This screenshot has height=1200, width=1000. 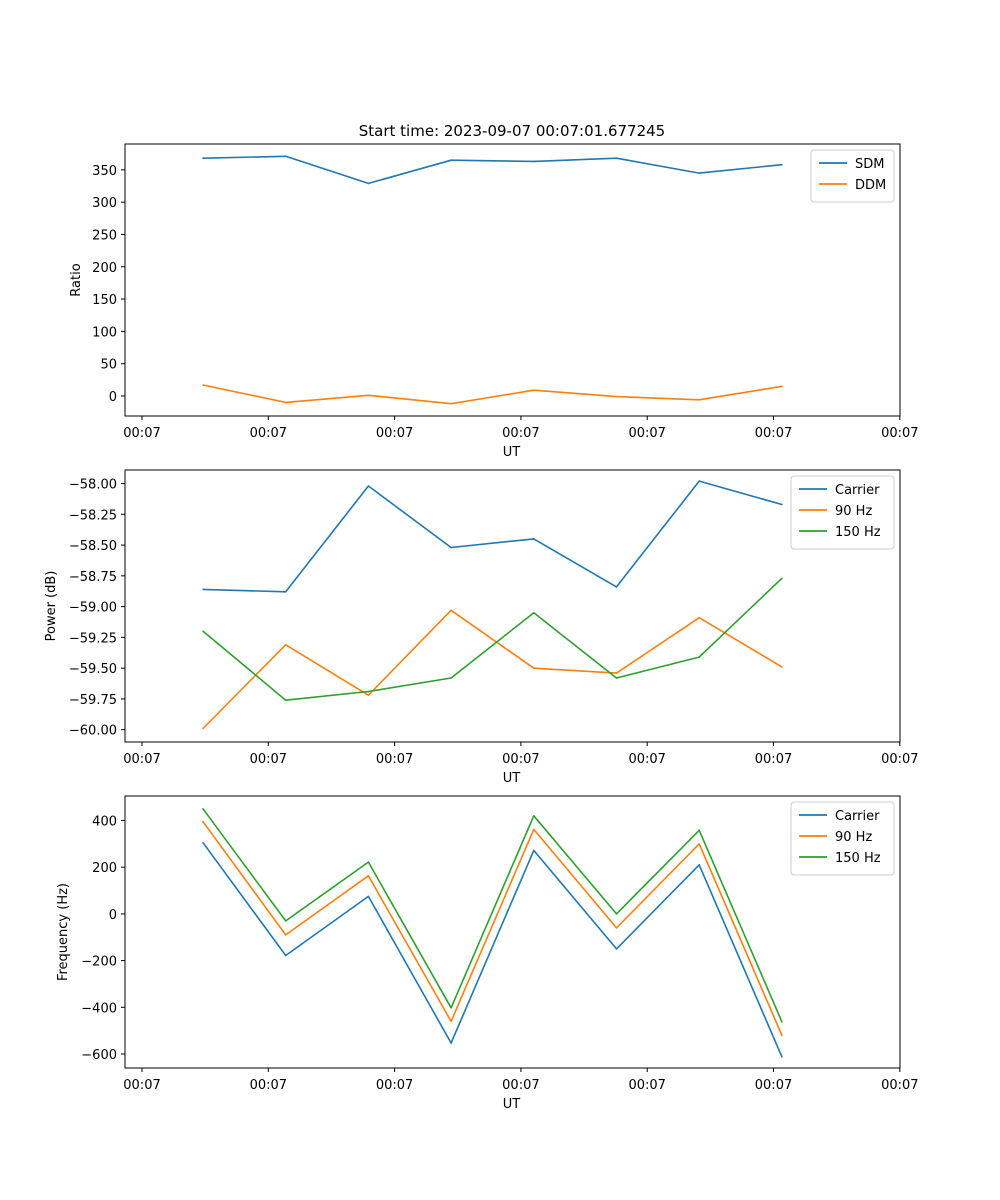 What do you see at coordinates (93, 608) in the screenshot?
I see `y-tick-label: −59.00` at bounding box center [93, 608].